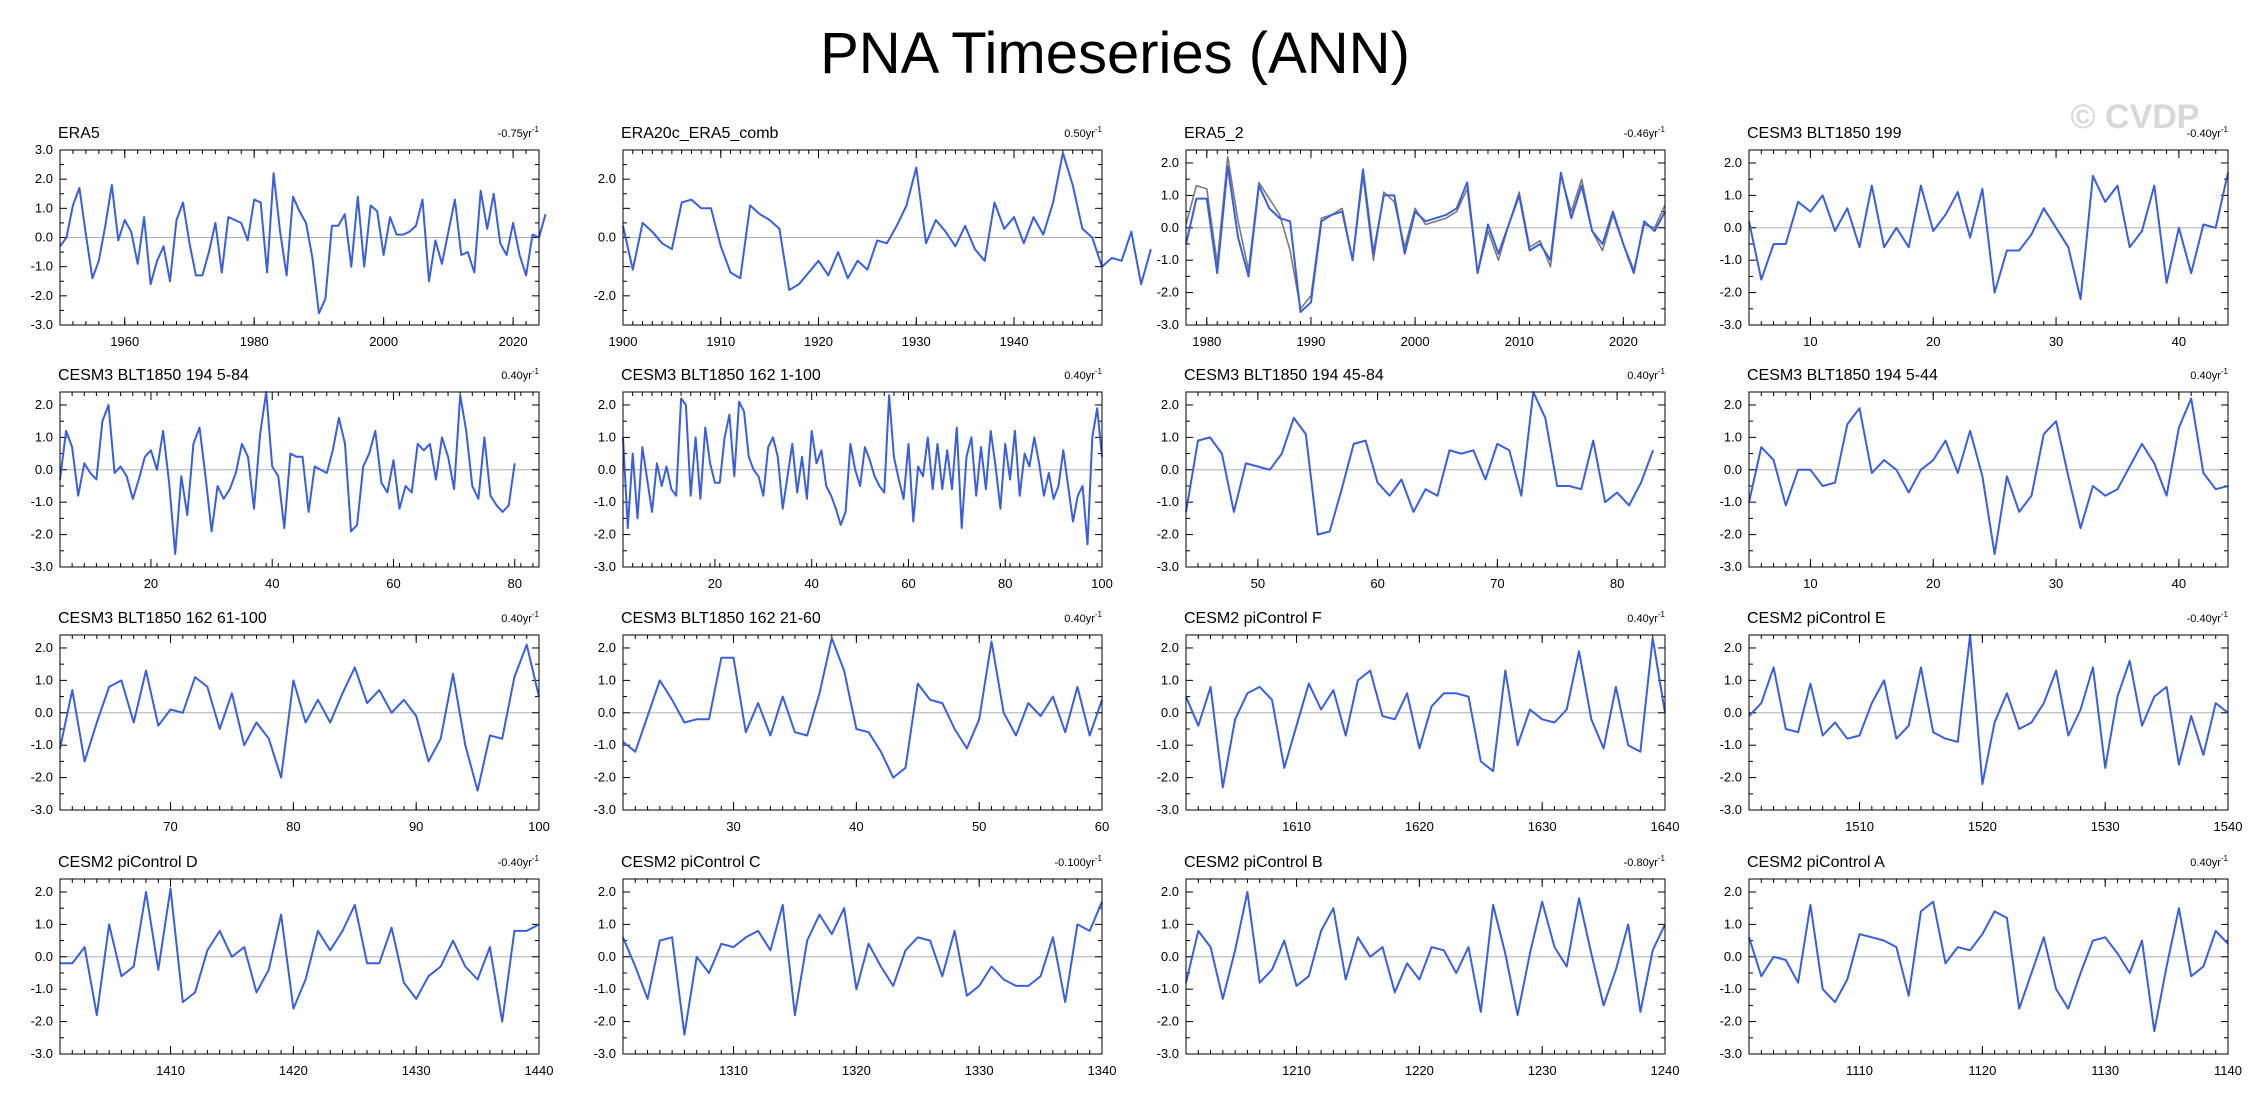  What do you see at coordinates (623, 341) in the screenshot?
I see `x-tick-label: 1900` at bounding box center [623, 341].